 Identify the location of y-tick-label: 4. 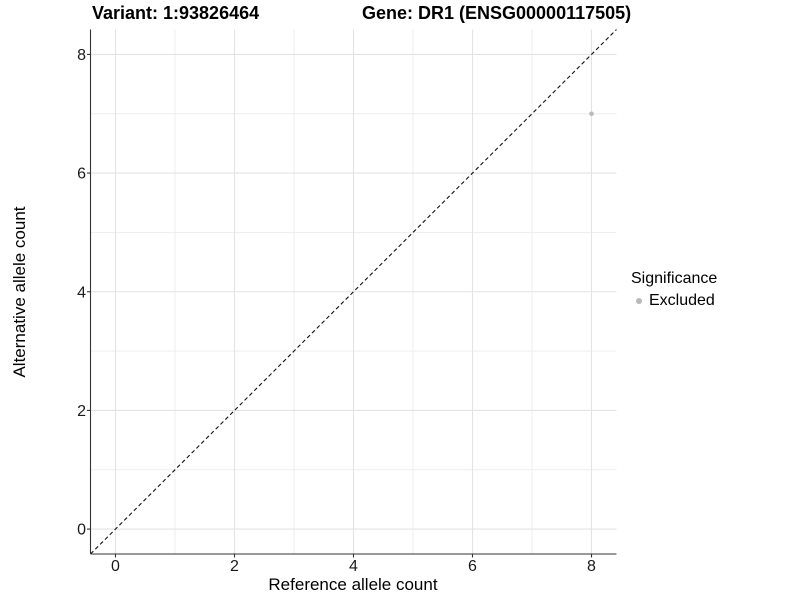
(81, 292).